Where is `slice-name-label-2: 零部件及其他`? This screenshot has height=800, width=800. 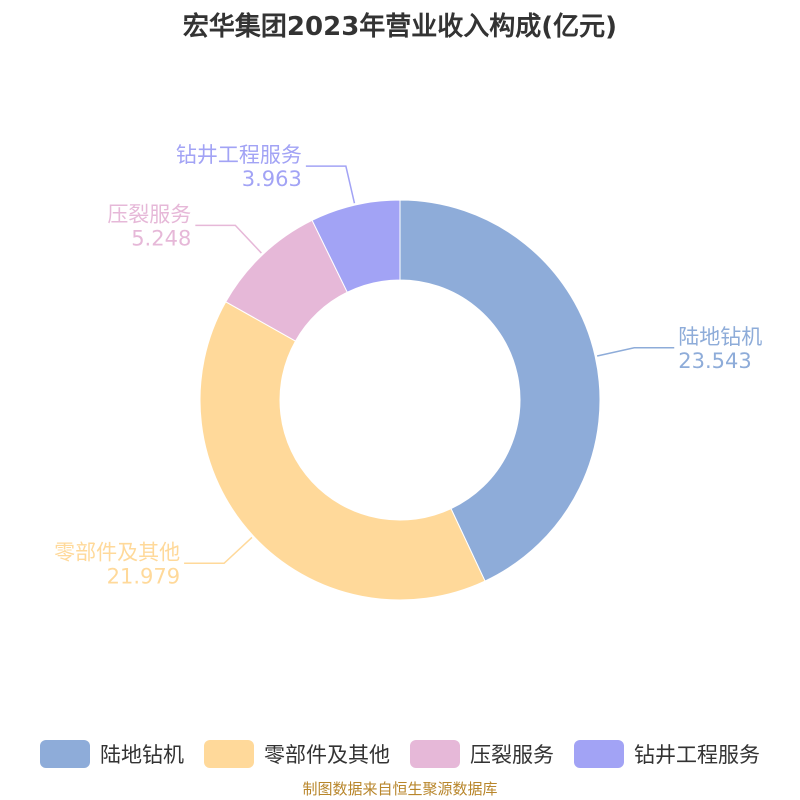
slice-name-label-2: 零部件及其他 is located at coordinates (117, 552).